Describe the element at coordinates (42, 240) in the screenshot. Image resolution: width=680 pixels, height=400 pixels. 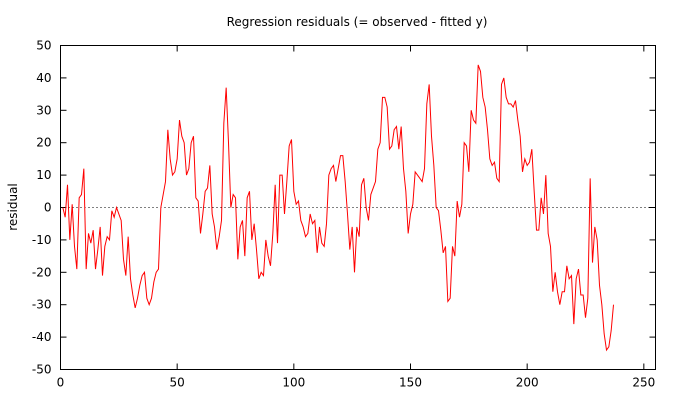
I see `y-tick-label: -10` at that location.